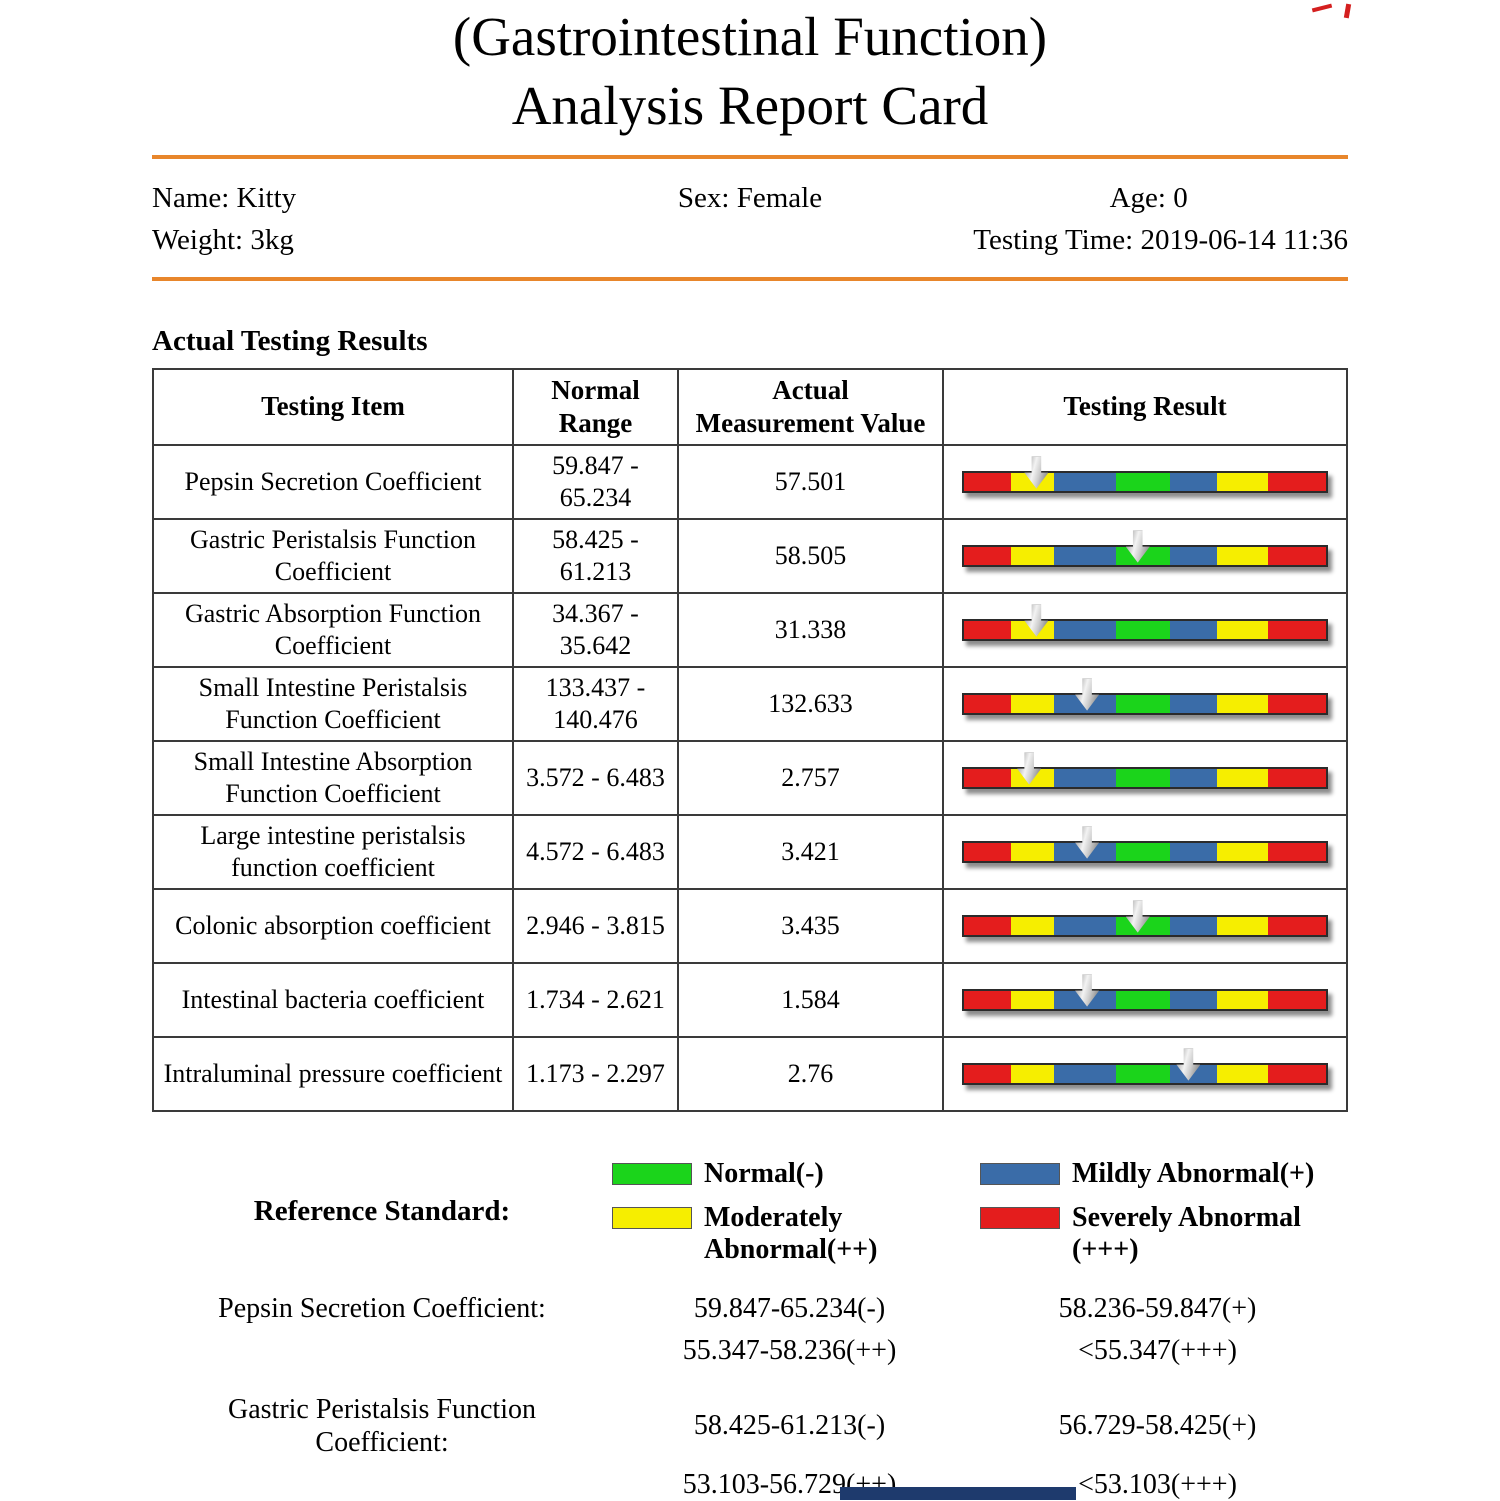 Image resolution: width=1500 pixels, height=1501 pixels. I want to click on normal-range-cell: 34.367 - 35.642, so click(595, 629).